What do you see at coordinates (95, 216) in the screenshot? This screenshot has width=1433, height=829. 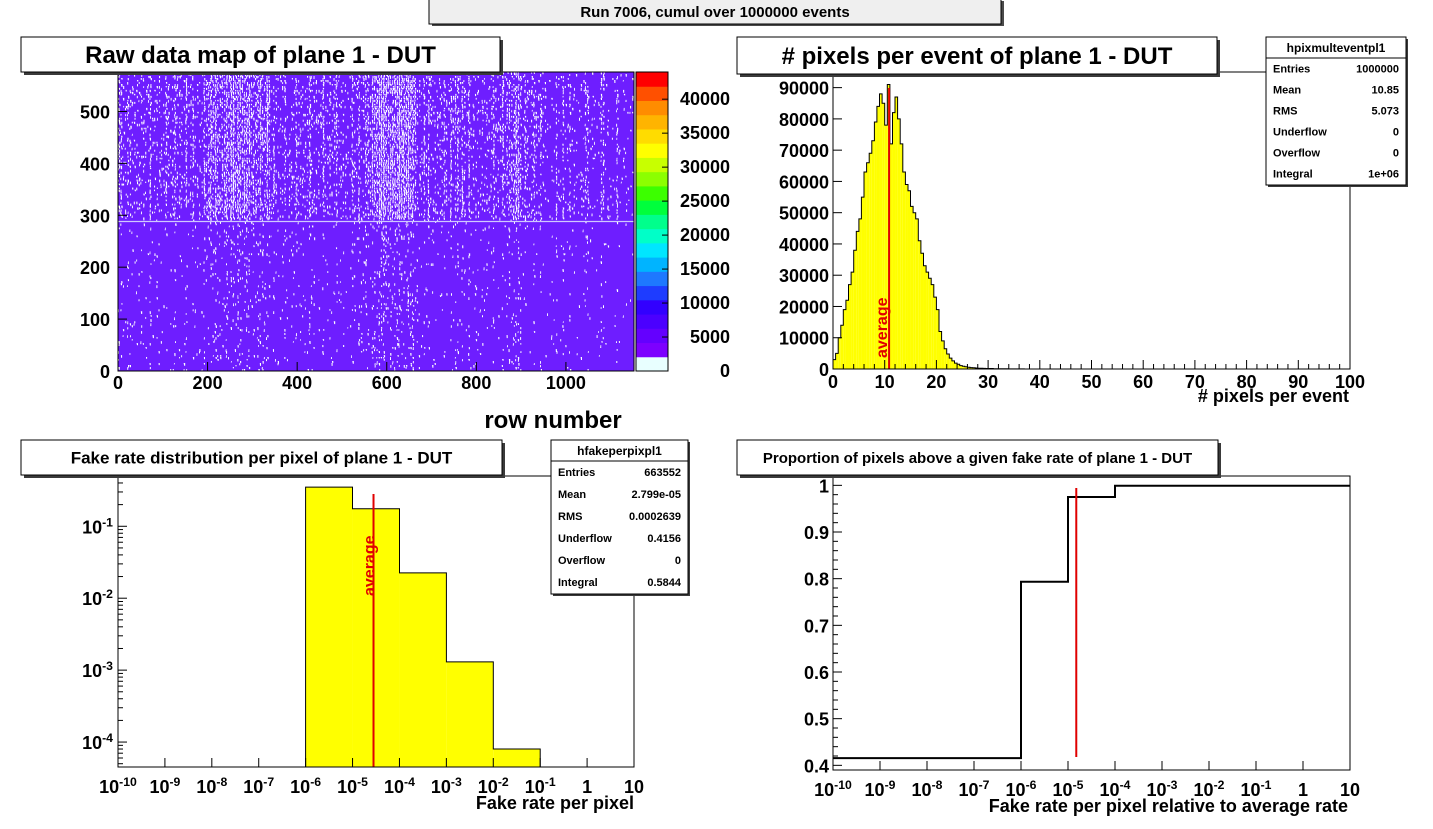 I see `map-y-tick-label: 300` at bounding box center [95, 216].